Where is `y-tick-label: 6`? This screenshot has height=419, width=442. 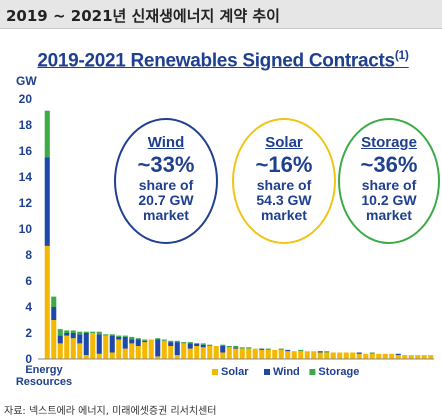
y-tick-label: 6 is located at coordinates (28, 281).